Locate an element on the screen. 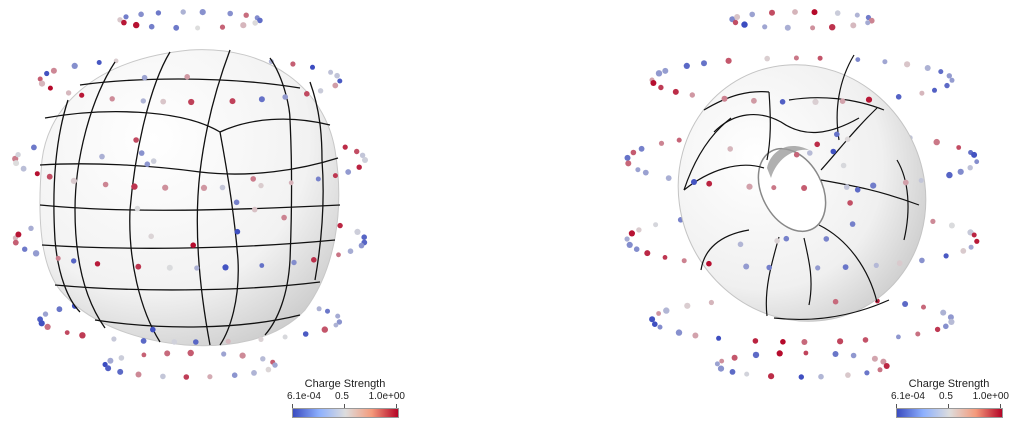 This screenshot has width=1017, height=423. torus-mesh-lines is located at coordinates (801, 187).